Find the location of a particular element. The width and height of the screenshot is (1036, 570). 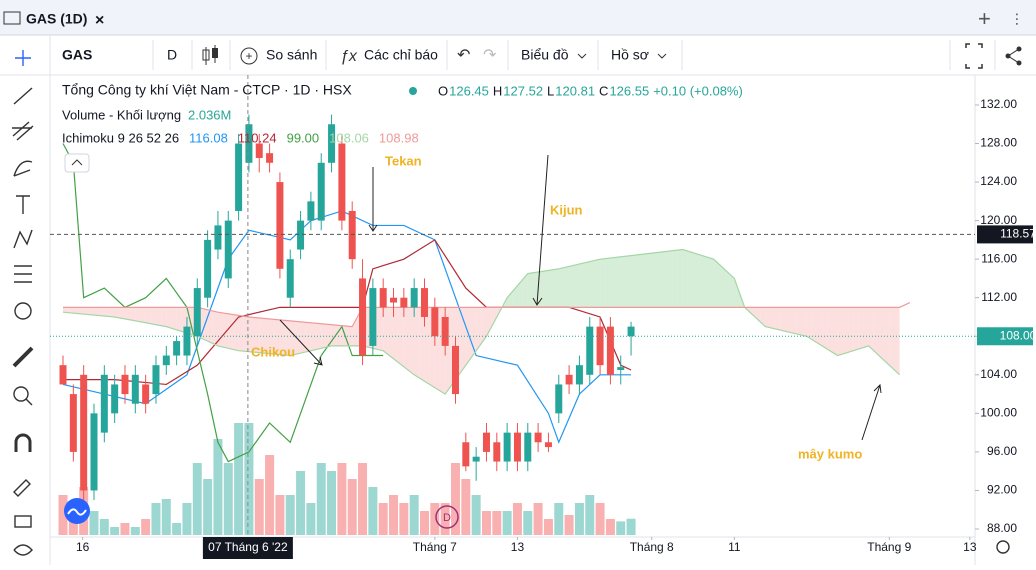

fx-icon: ƒx is located at coordinates (349, 56).